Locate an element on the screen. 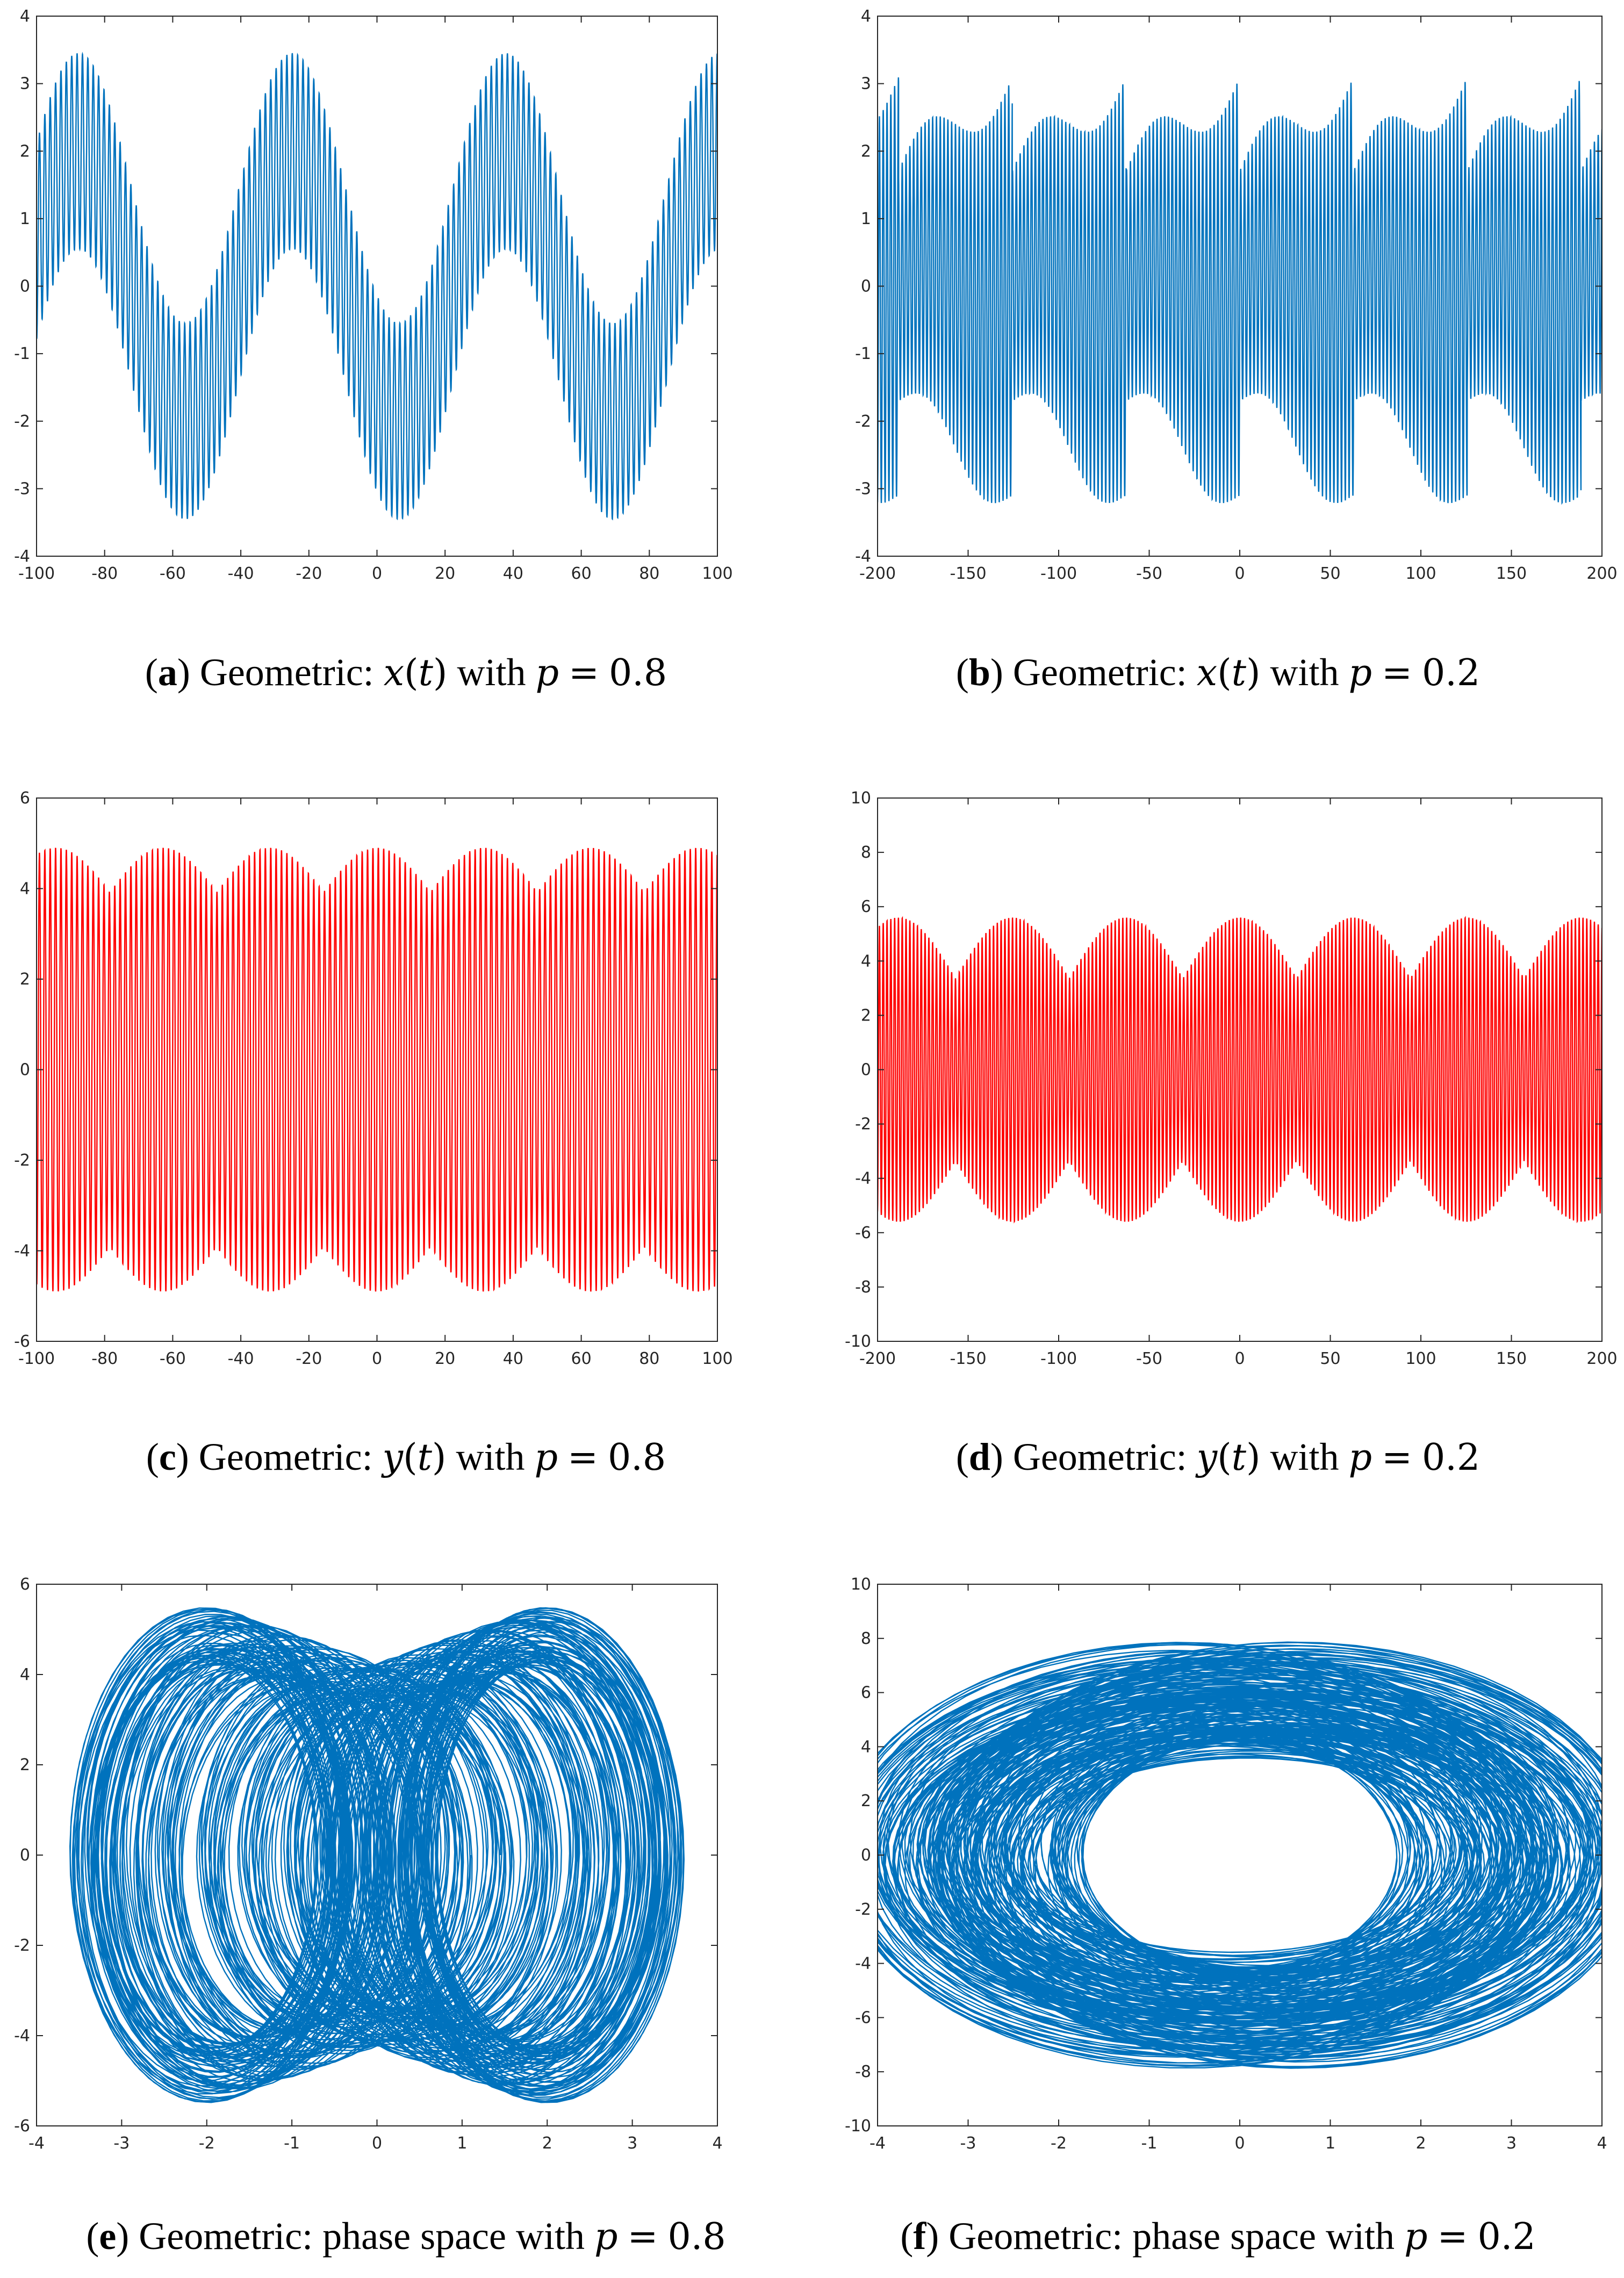 Image resolution: width=1624 pixels, height=2278 pixels. caption-a-mid: with is located at coordinates (491, 672).